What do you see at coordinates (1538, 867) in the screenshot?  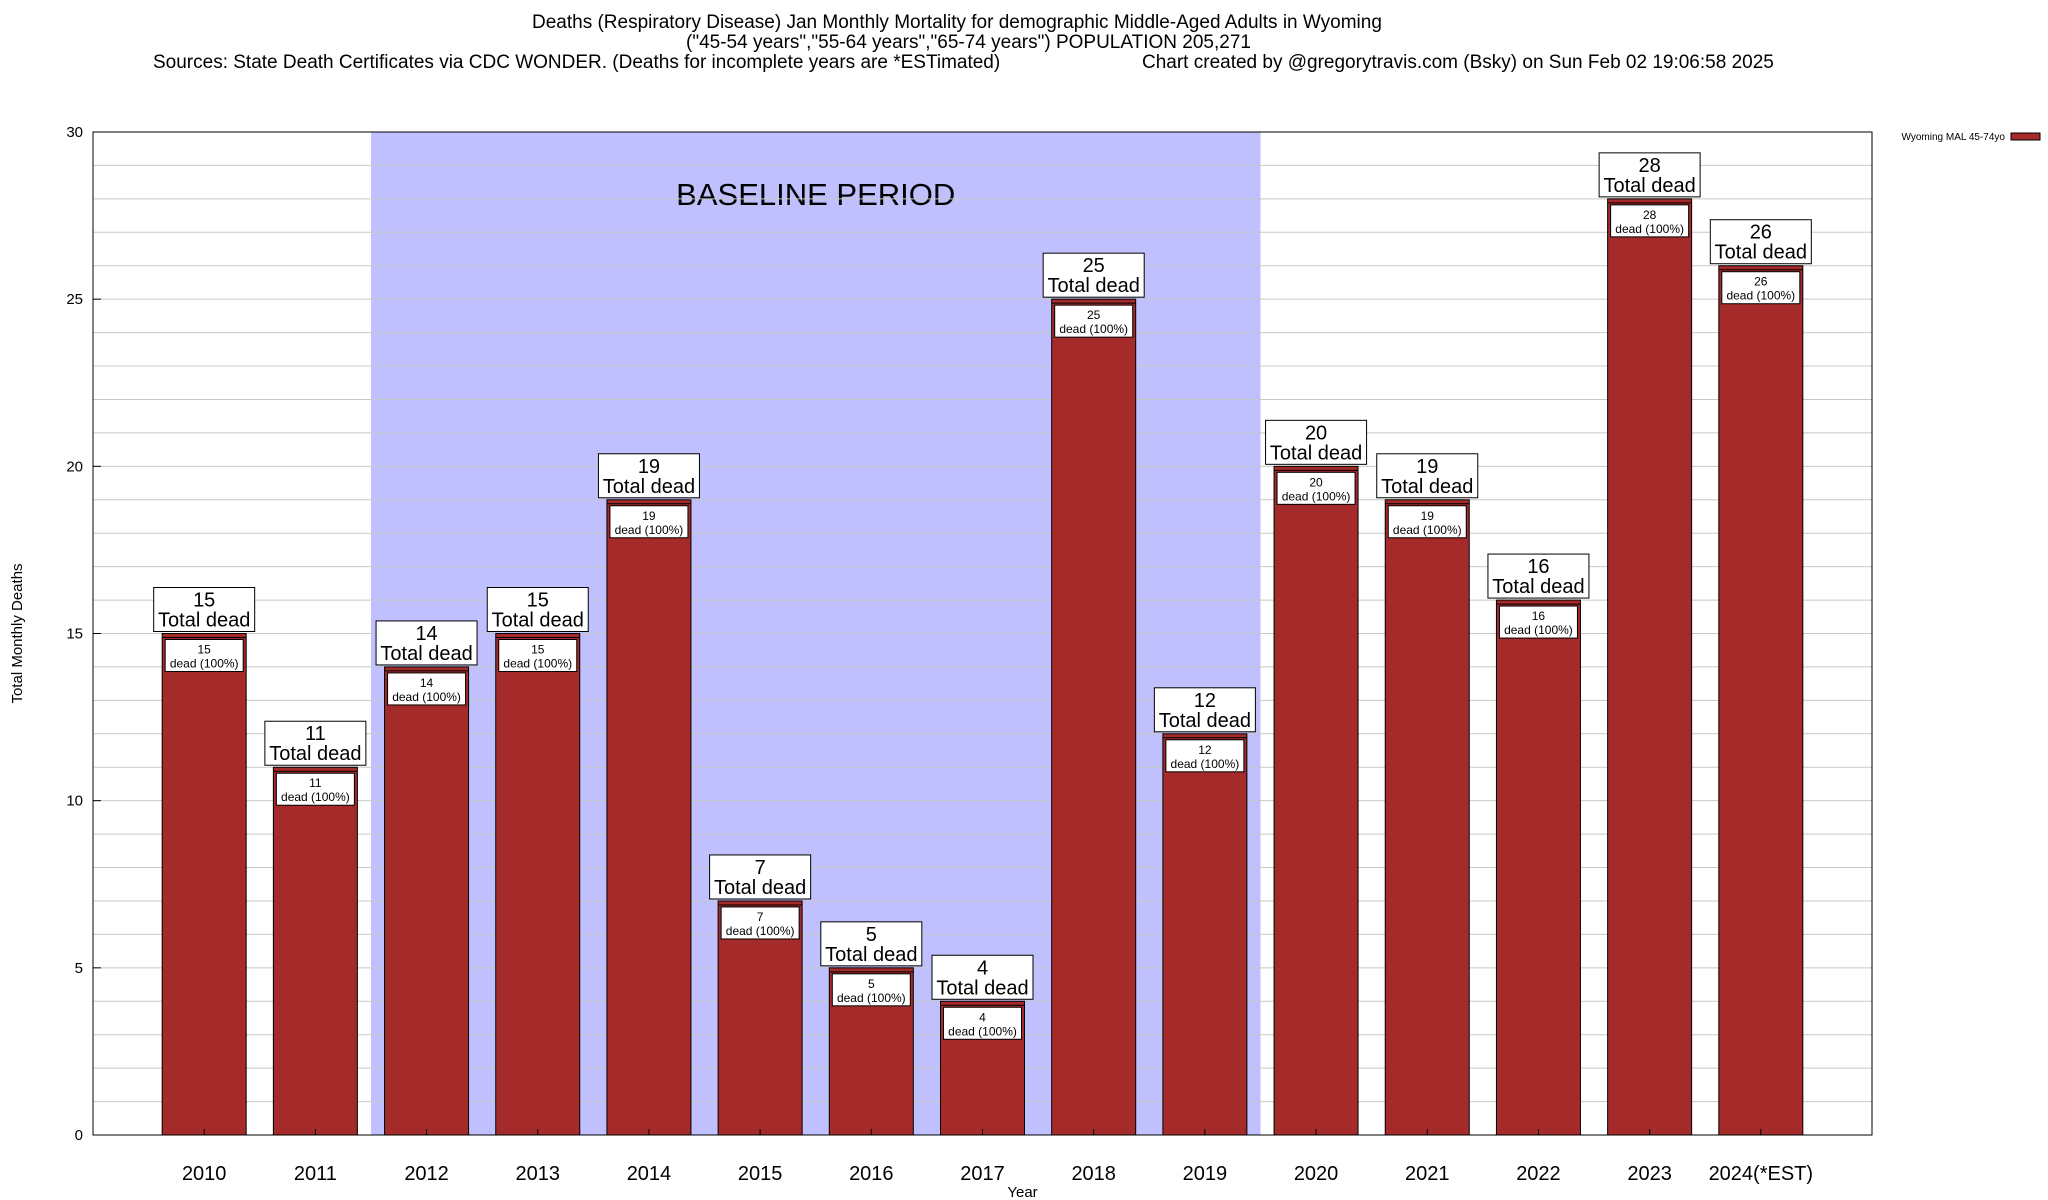 I see `bar-2022` at bounding box center [1538, 867].